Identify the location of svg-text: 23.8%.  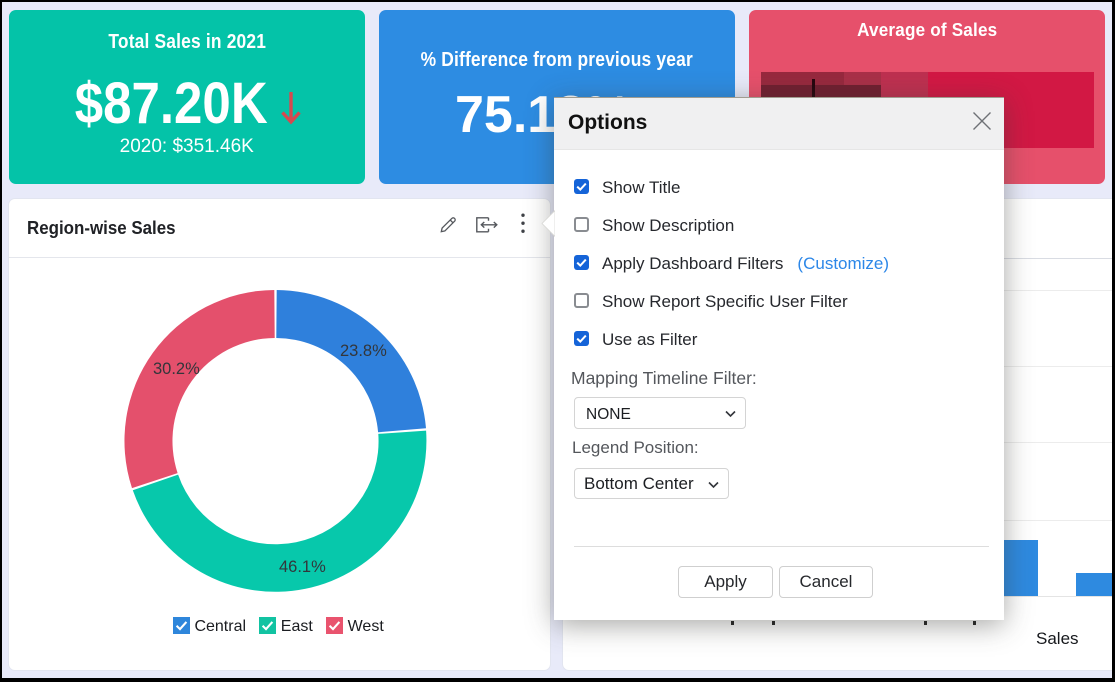
(363, 351).